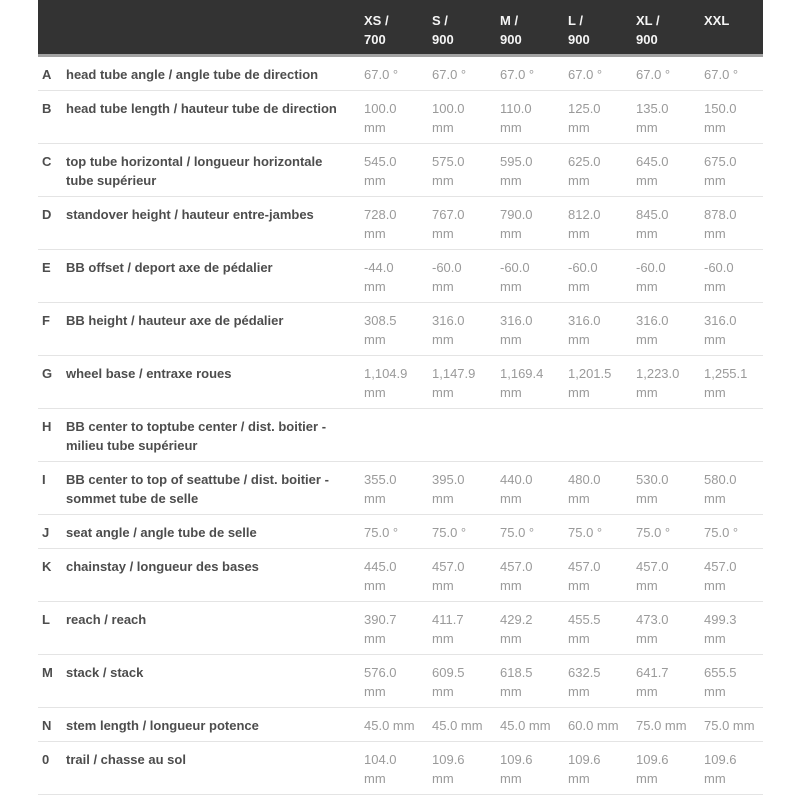 Image resolution: width=800 pixels, height=800 pixels. I want to click on value-cell: 845.0 mm, so click(670, 224).